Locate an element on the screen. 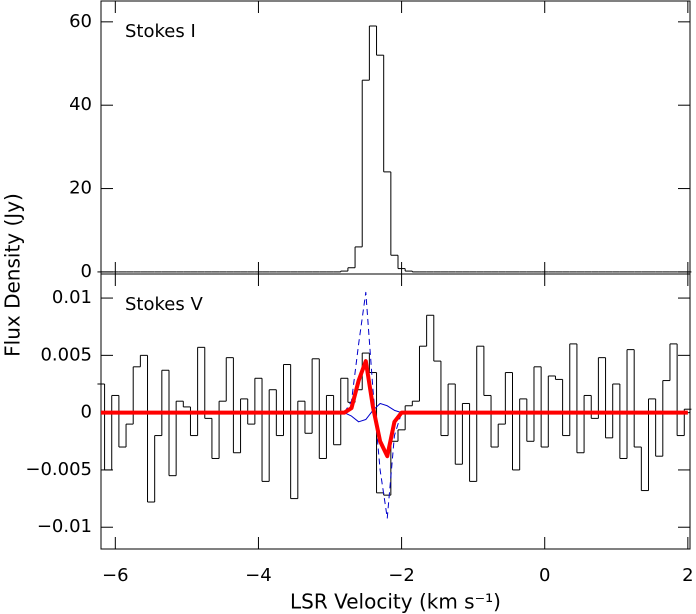 The width and height of the screenshot is (696, 614). y-tick-label: 0.005 is located at coordinates (66, 354).